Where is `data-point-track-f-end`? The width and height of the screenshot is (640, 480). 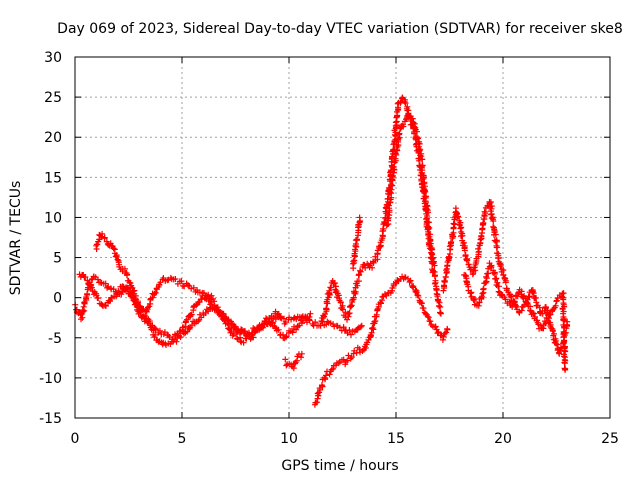
data-point-track-f-end is located at coordinates (440, 313).